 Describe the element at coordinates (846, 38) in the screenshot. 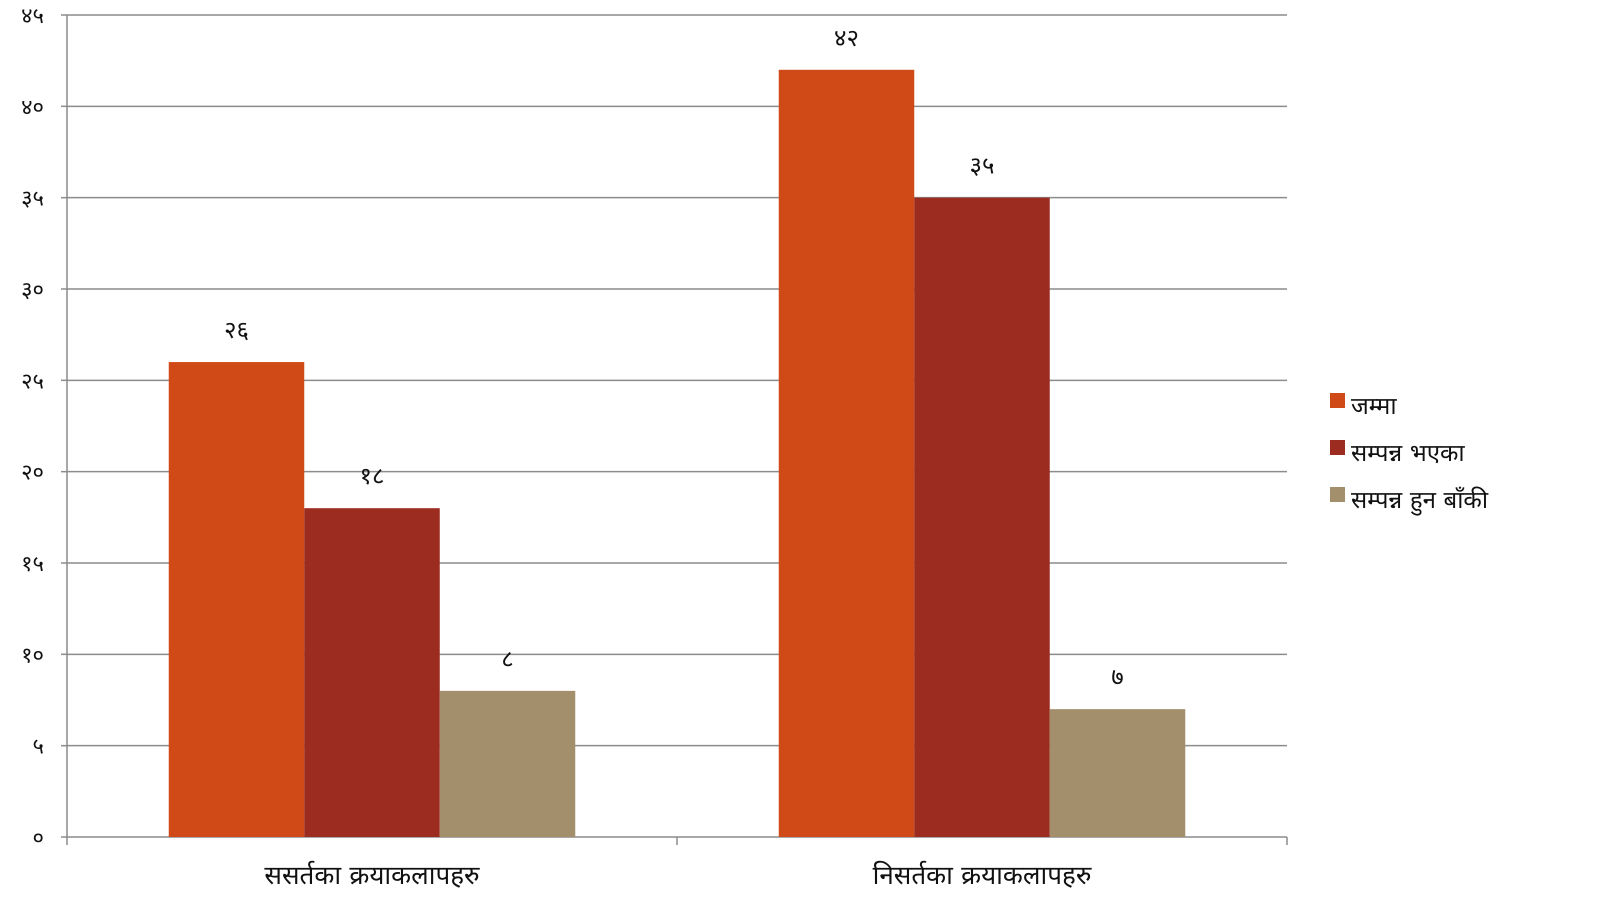

I see `data-label: ४२` at that location.